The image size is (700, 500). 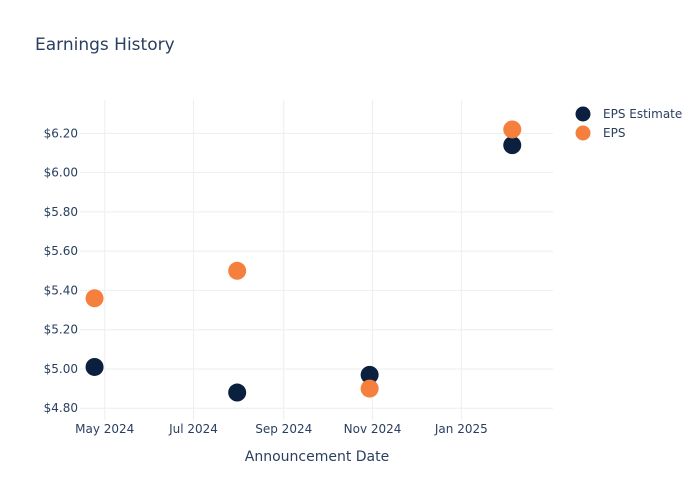 I want to click on y-tick-label: $6.00, so click(x=61, y=173).